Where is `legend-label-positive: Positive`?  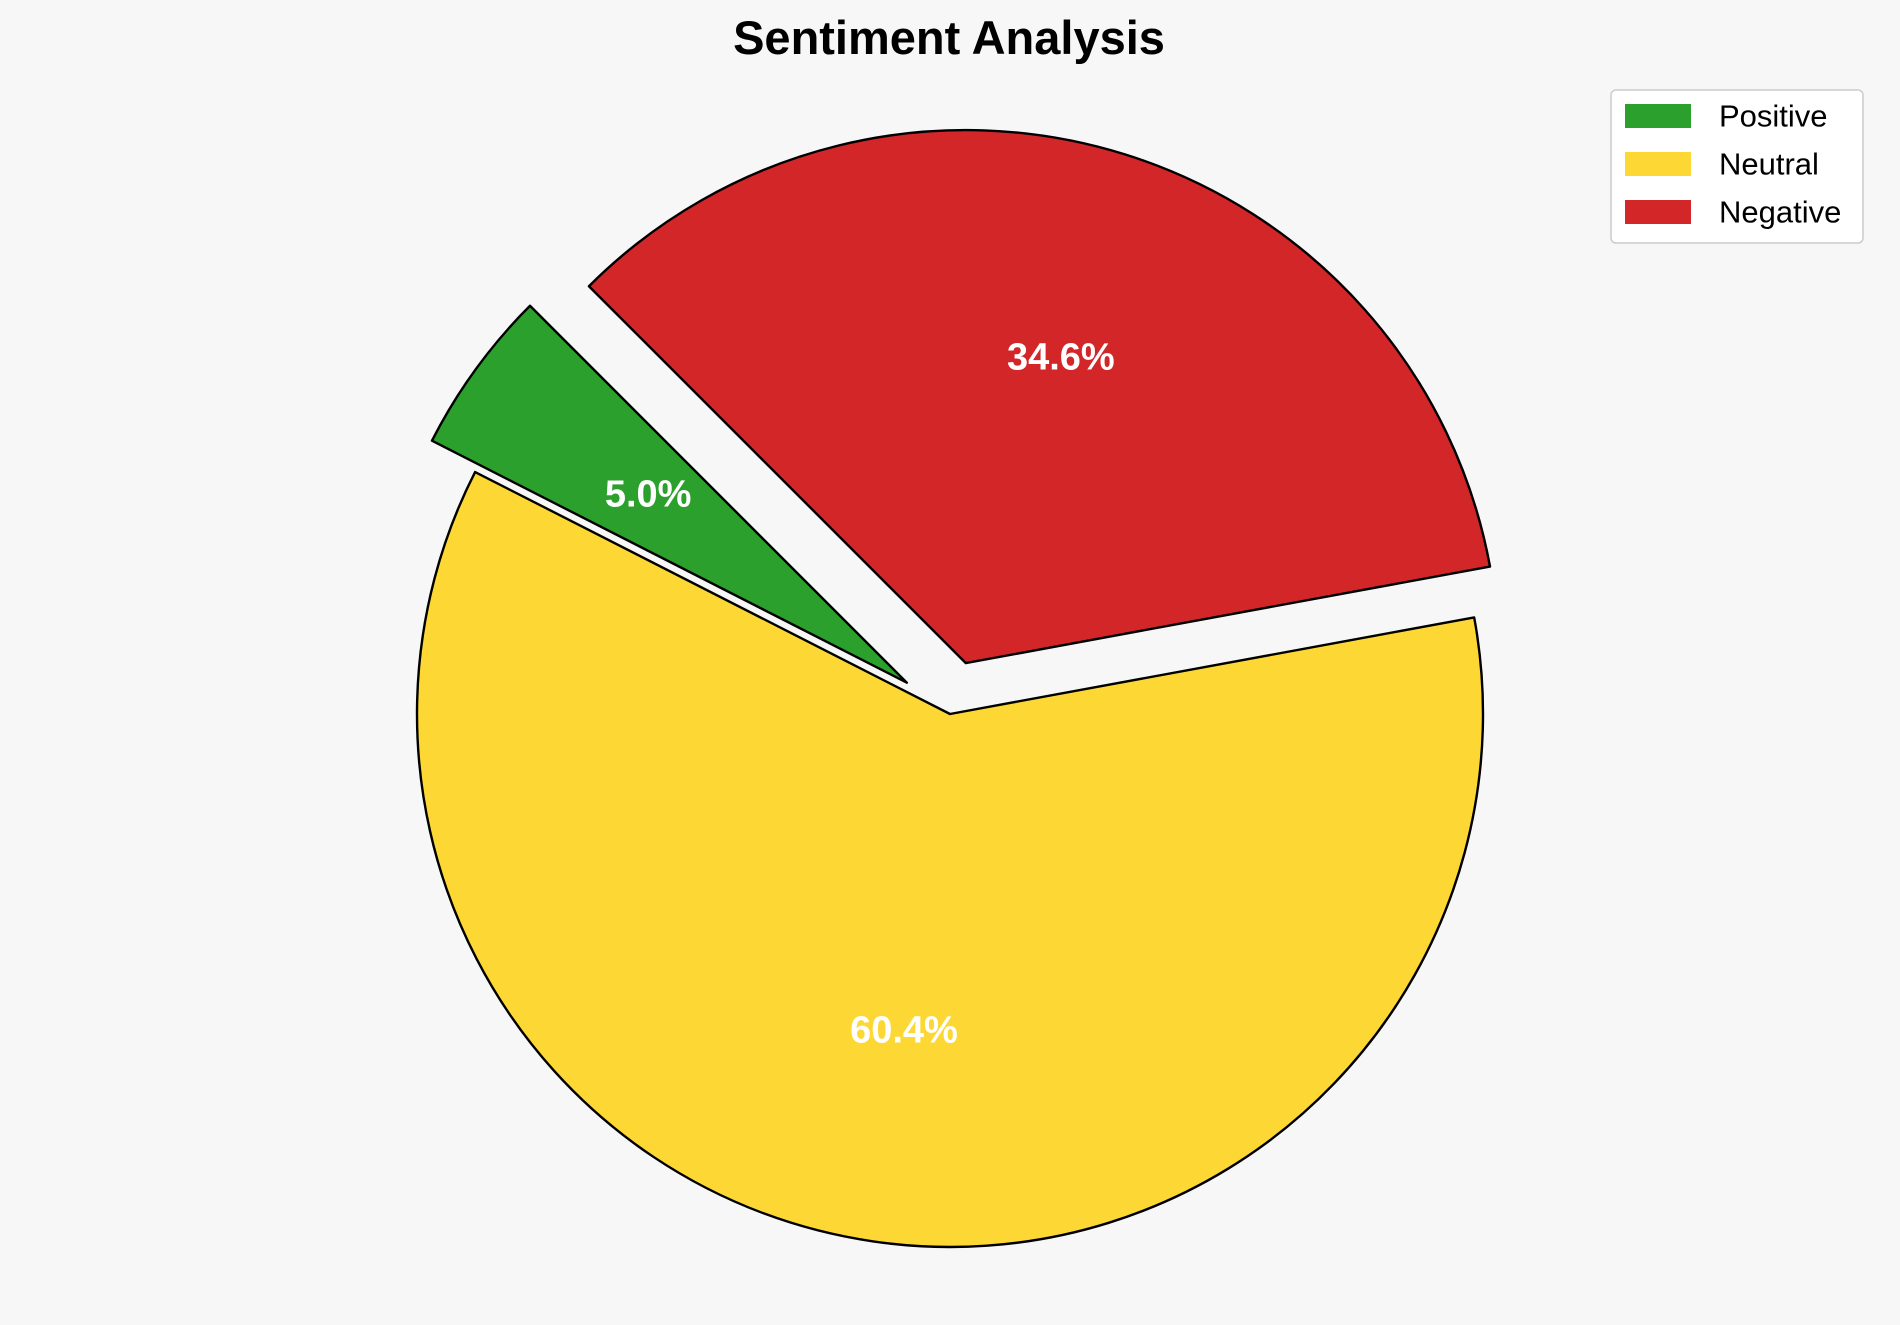
legend-label-positive: Positive is located at coordinates (1773, 116).